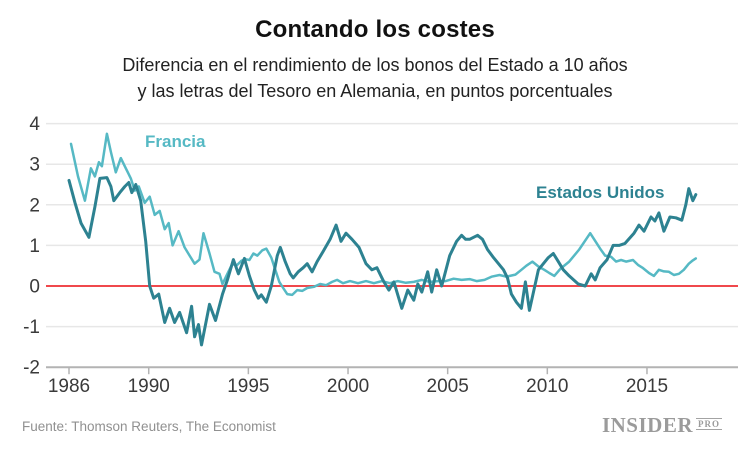 This screenshot has height=460, width=750. I want to click on logo-pro-text: PRO, so click(709, 424).